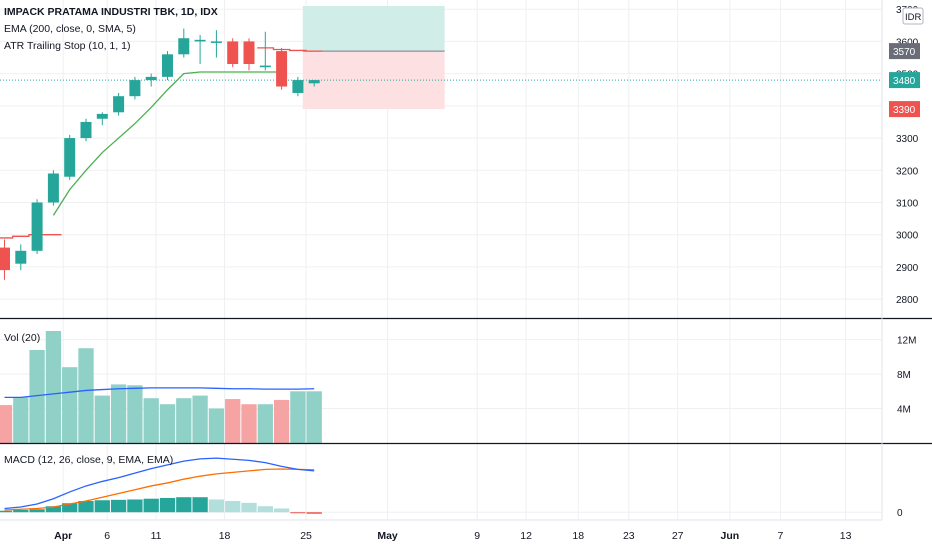 The image size is (932, 550). What do you see at coordinates (907, 236) in the screenshot?
I see `price-tick-label: 3000` at bounding box center [907, 236].